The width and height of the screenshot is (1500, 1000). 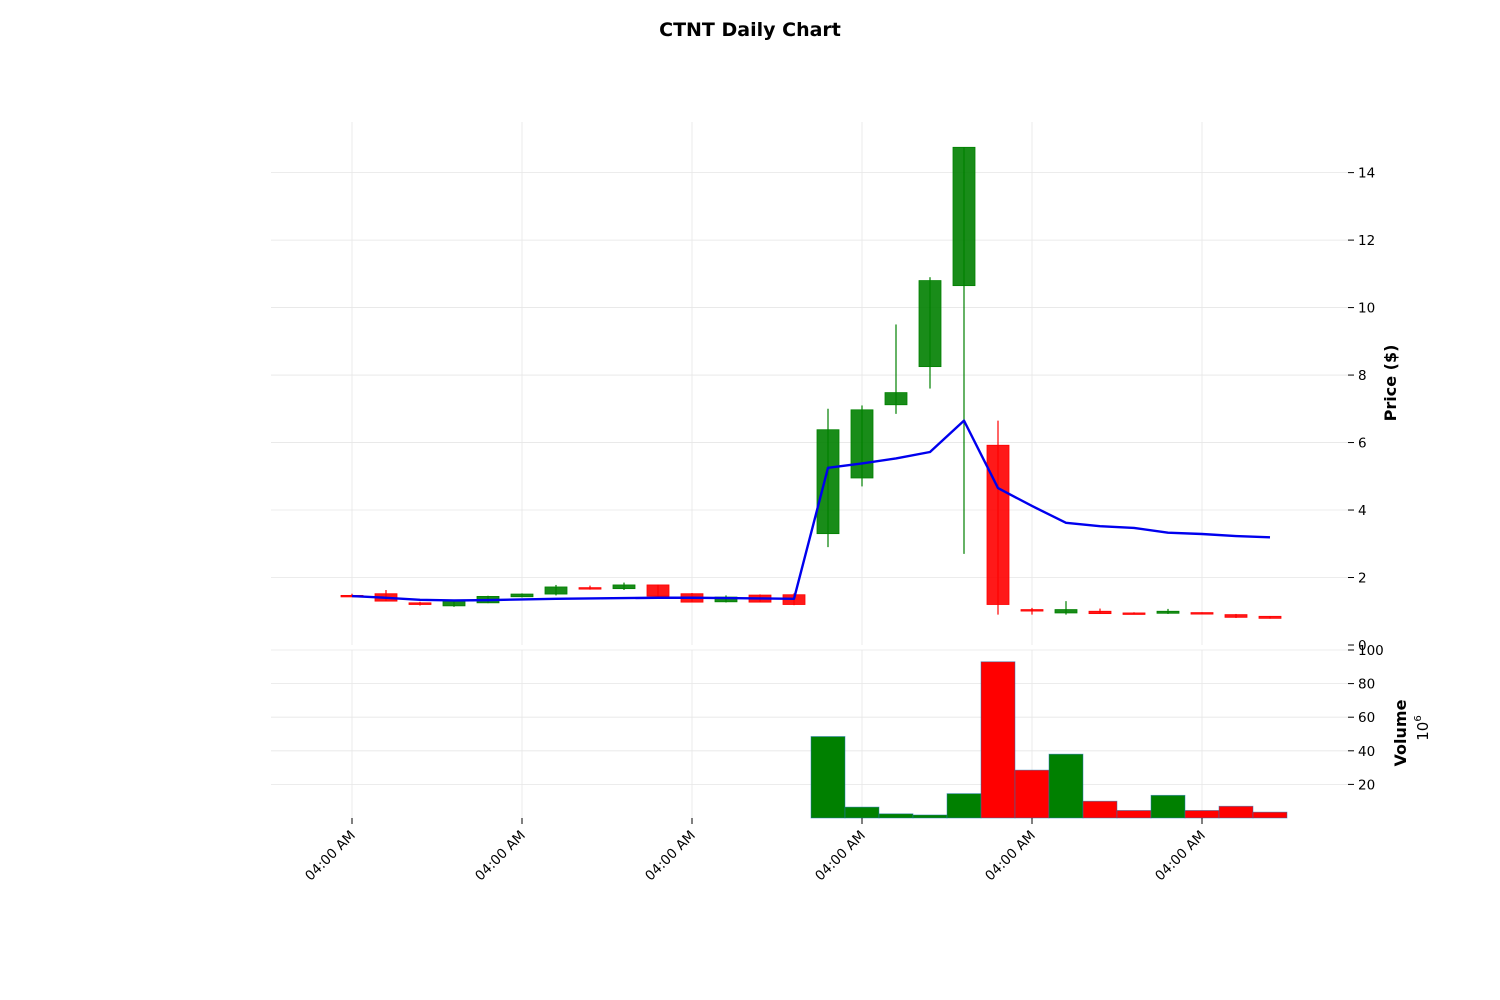 I want to click on volume-panel-grid, so click(x=809, y=733).